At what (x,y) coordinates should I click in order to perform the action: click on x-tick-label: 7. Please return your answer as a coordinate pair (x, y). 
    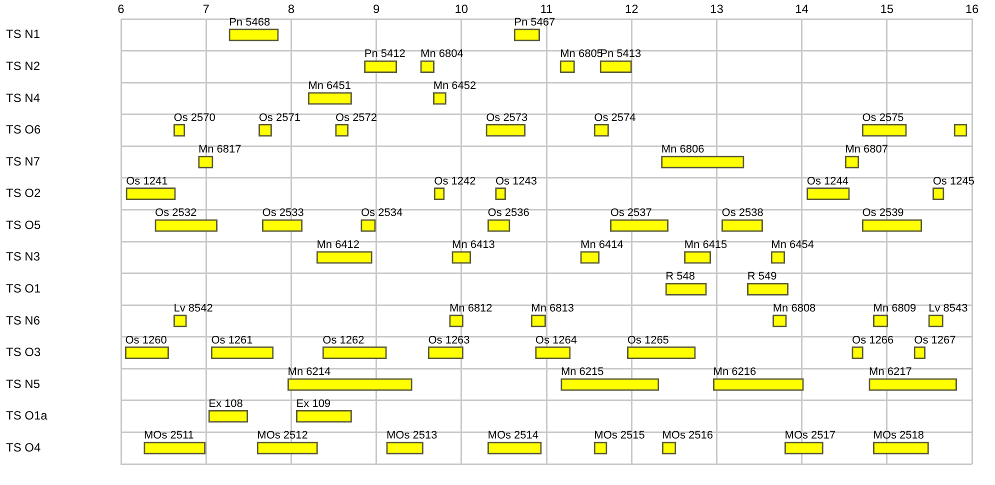
    Looking at the image, I should click on (206, 9).